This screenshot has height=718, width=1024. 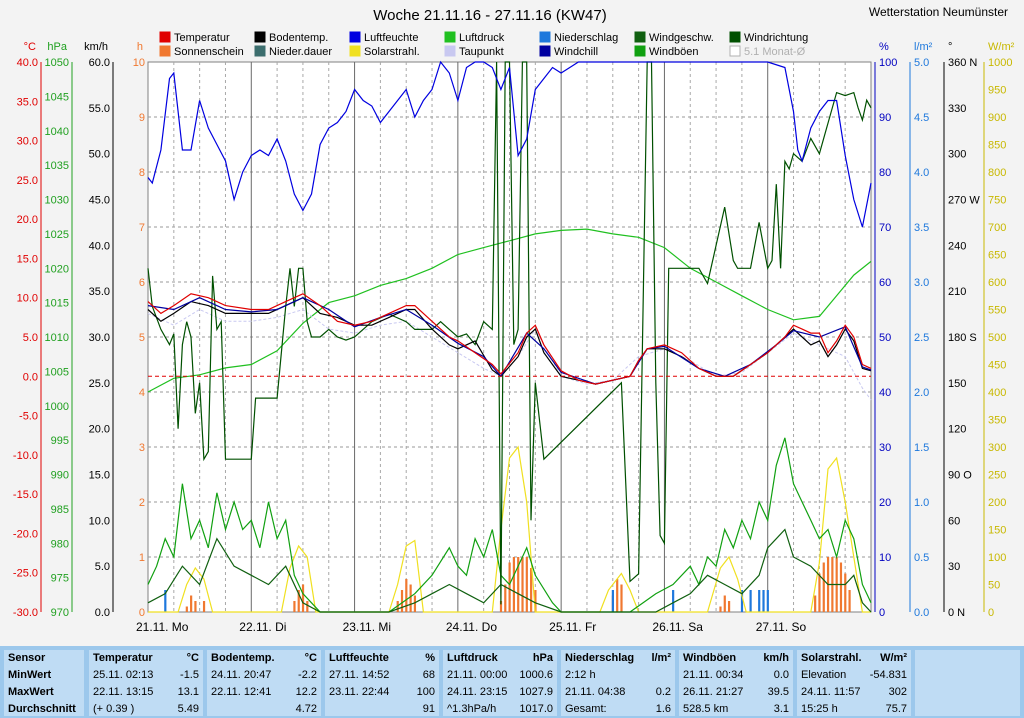 What do you see at coordinates (962, 338) in the screenshot?
I see `right-axis-tick-label: 180 S` at bounding box center [962, 338].